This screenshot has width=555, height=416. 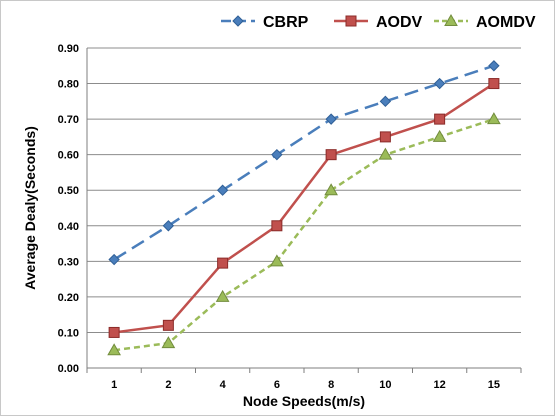 I want to click on legend-label-cbrp: CBRP, so click(x=286, y=22).